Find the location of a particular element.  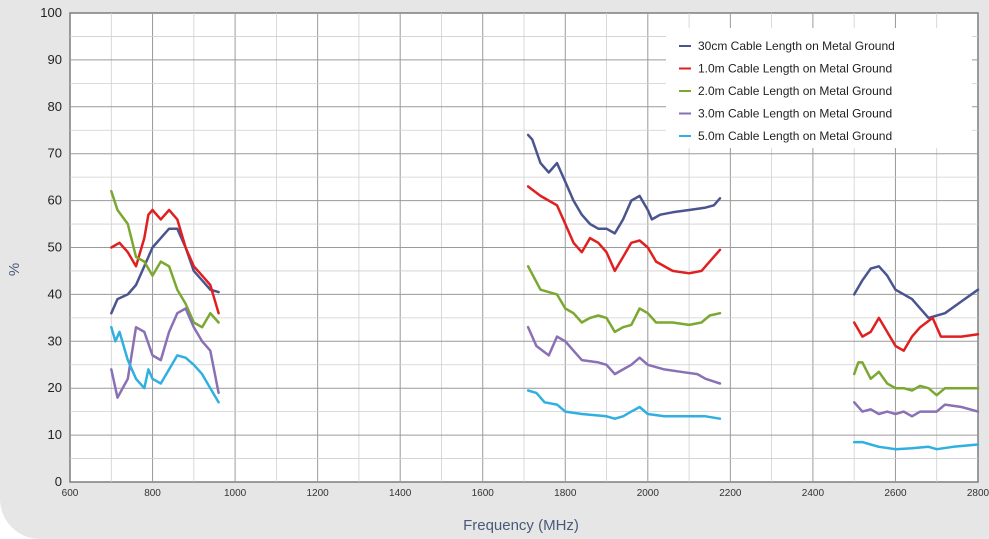

y-tick-label: 0 is located at coordinates (58, 481).